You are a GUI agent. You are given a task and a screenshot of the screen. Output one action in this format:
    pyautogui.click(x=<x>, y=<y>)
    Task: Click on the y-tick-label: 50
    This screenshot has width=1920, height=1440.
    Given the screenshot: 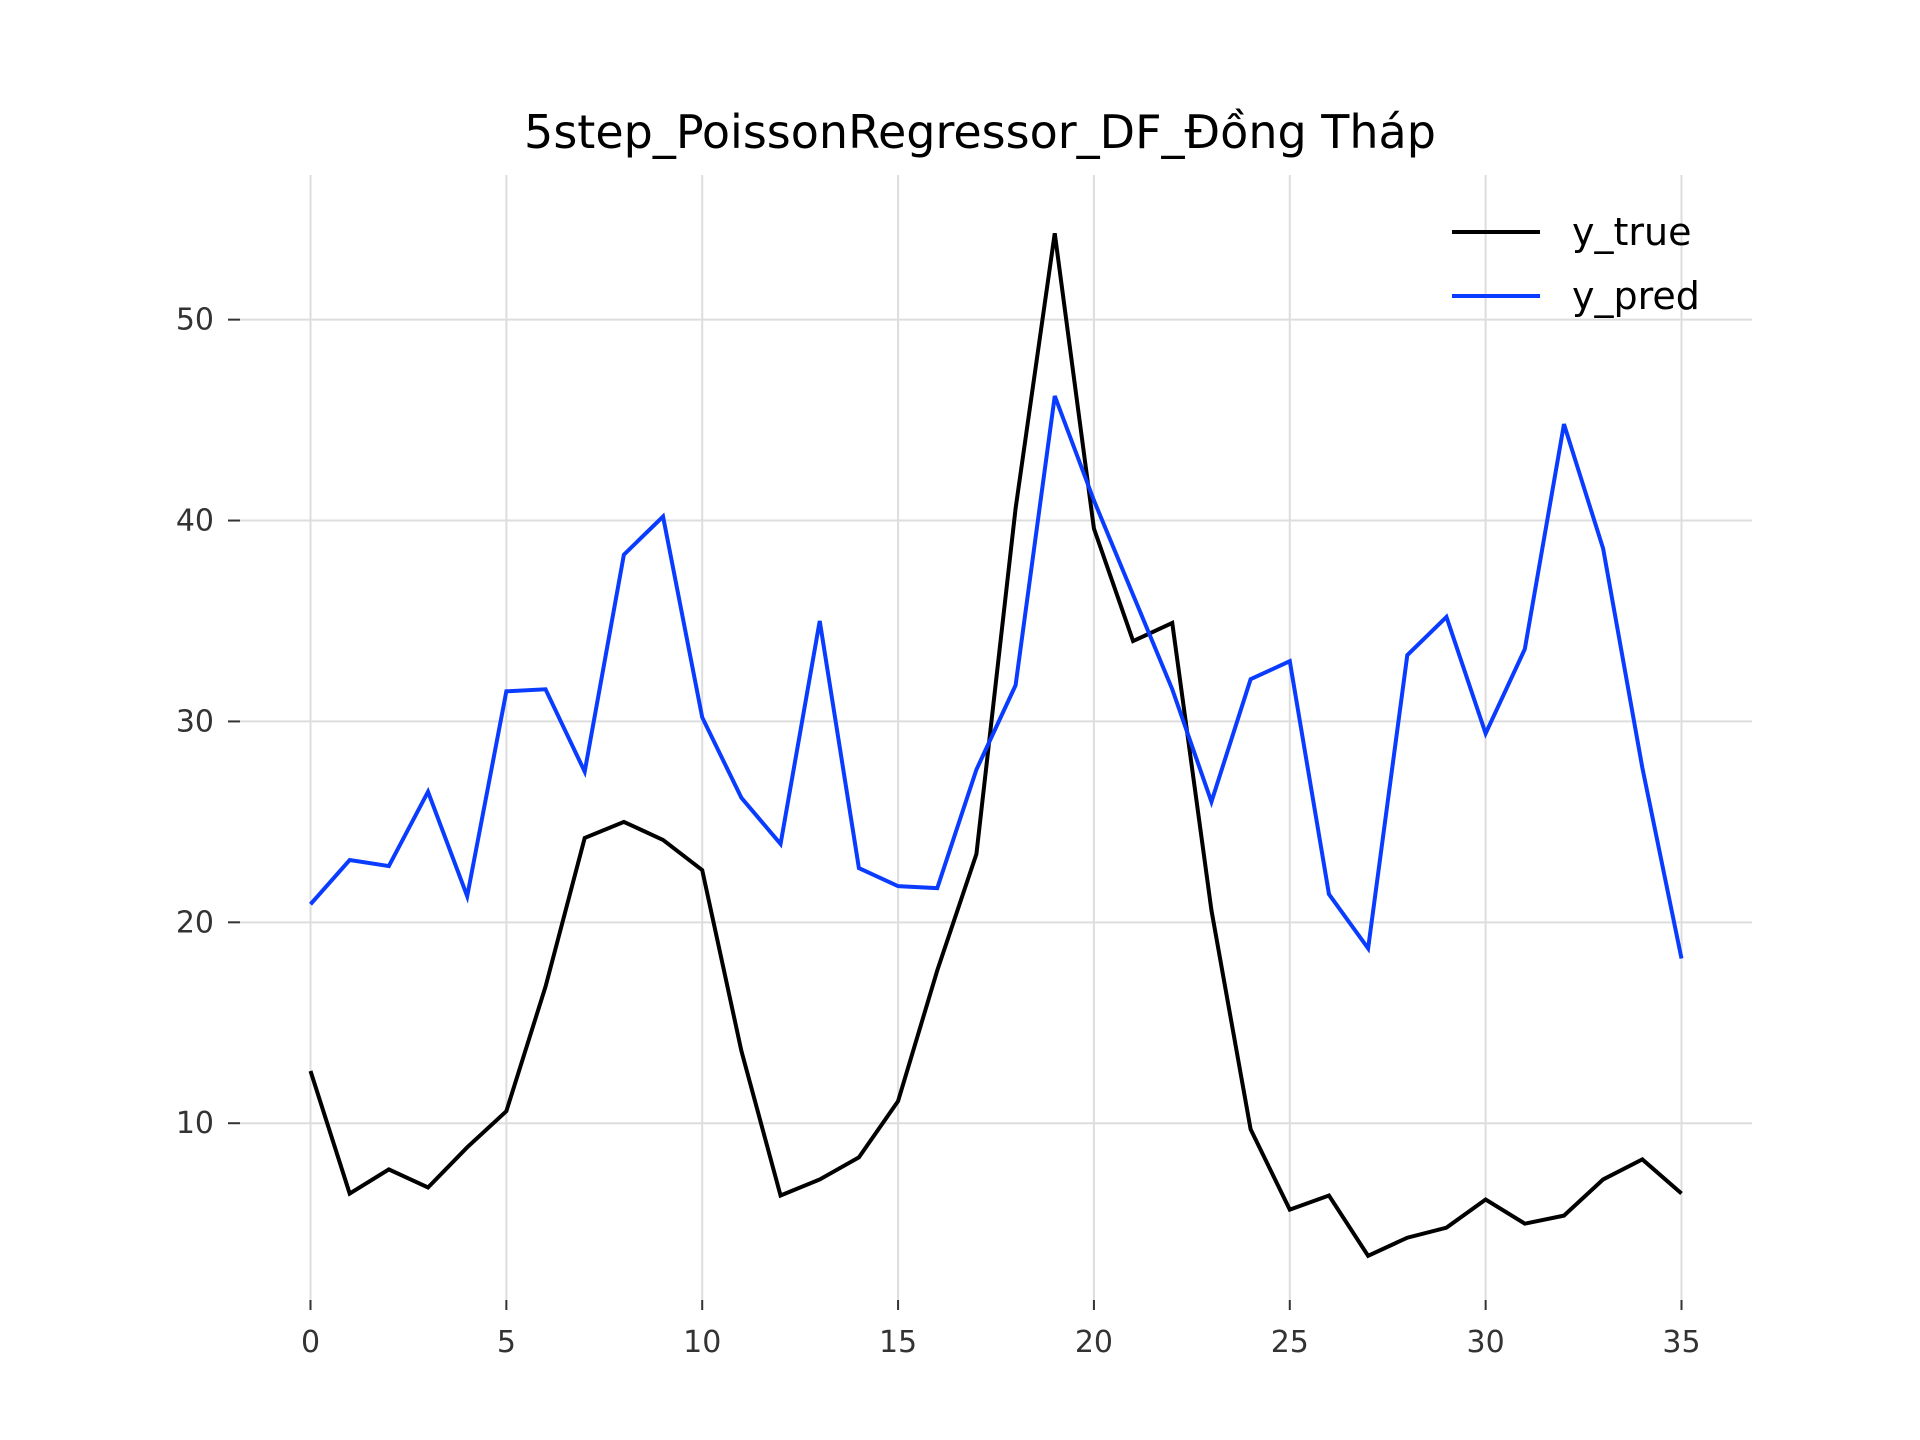 What is the action you would take?
    pyautogui.click(x=195, y=320)
    